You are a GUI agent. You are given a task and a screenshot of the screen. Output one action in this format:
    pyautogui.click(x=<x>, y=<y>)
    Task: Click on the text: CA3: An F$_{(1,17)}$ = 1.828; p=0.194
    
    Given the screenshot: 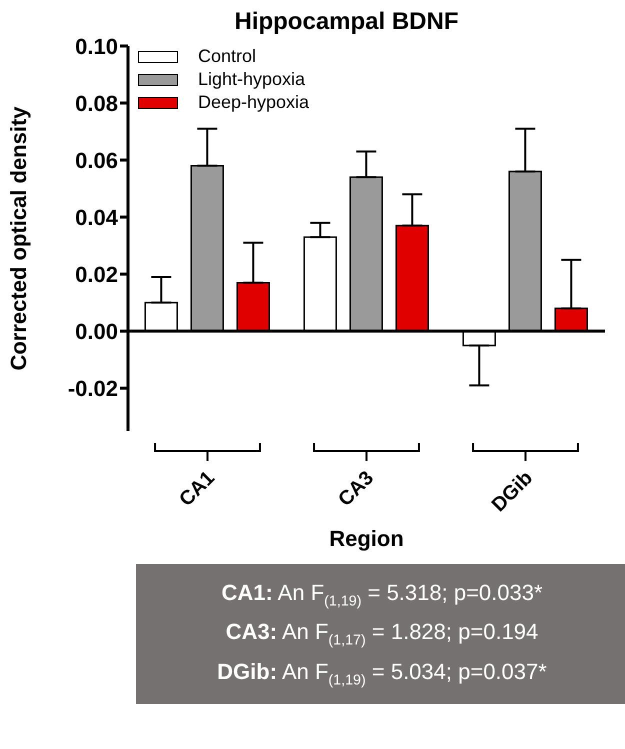 What is the action you would take?
    pyautogui.click(x=382, y=634)
    